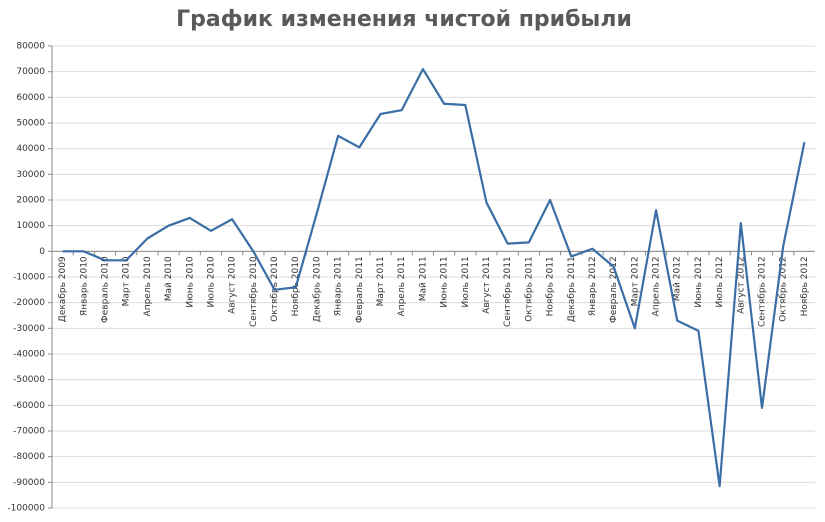 Image resolution: width=825 pixels, height=522 pixels. I want to click on x-tick-label: Январь 2012, so click(593, 286).